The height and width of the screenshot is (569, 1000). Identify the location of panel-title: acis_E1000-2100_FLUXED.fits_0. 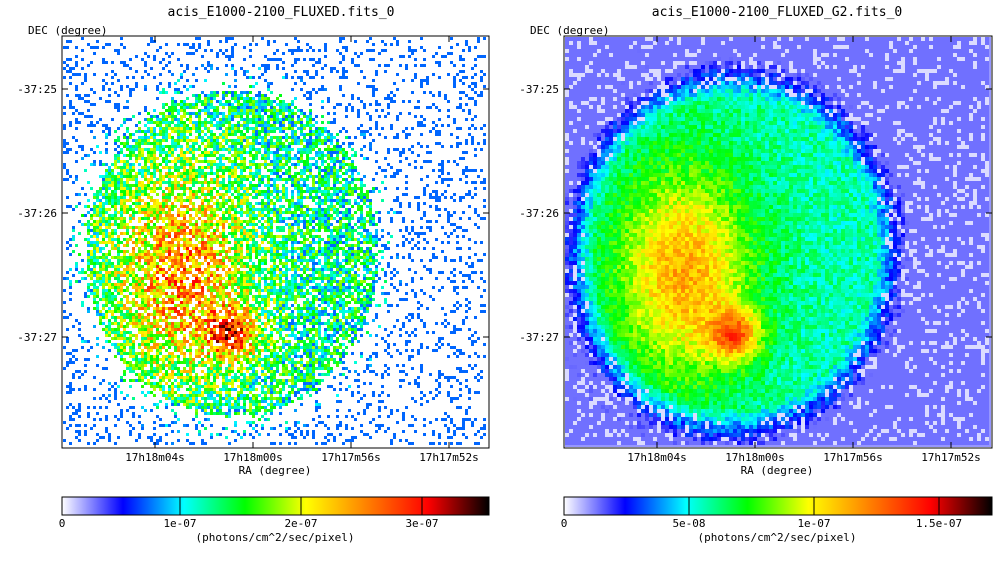
(281, 12).